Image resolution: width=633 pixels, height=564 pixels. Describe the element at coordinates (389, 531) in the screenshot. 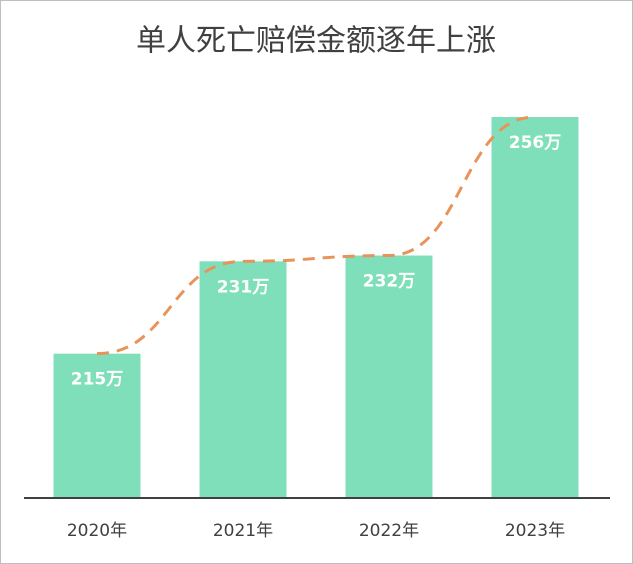

I see `x-tick-label: 2022年` at that location.